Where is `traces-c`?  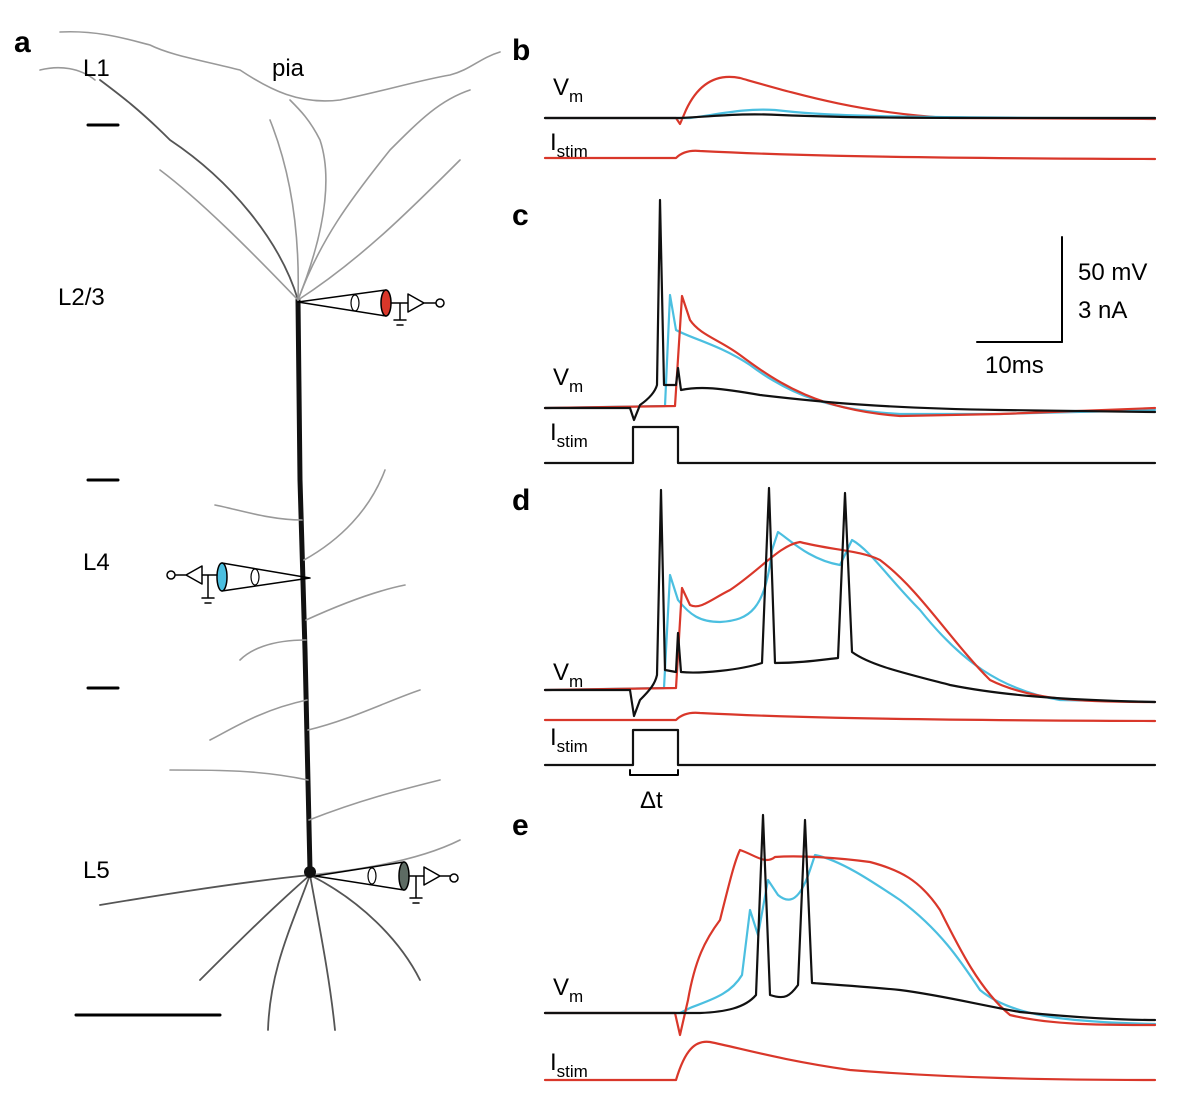 traces-c is located at coordinates (850, 331).